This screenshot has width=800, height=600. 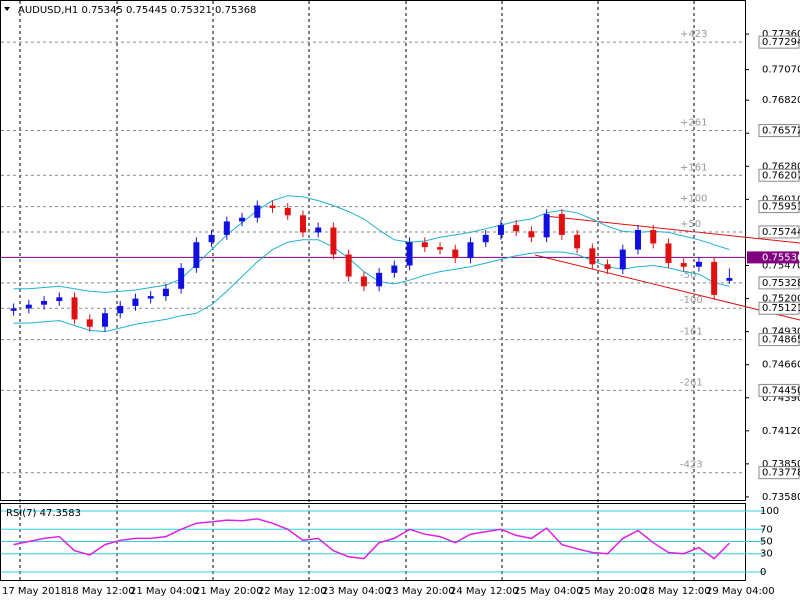 I want to click on x-tick-label: 17 May 2018, so click(x=34, y=591).